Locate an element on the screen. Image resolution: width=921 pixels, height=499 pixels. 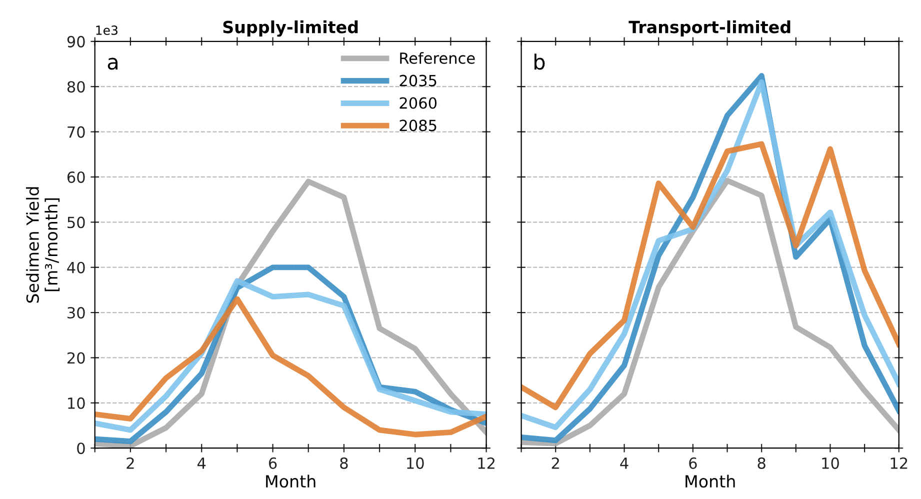
y-axis-title: Sedimen Yield [m³/month] is located at coordinates (43, 245).